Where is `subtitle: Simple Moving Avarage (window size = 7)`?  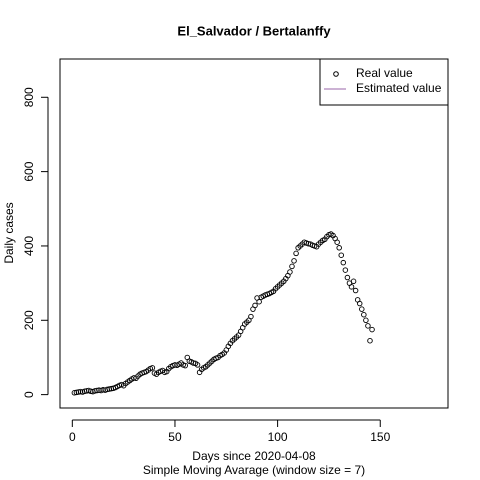
subtitle: Simple Moving Avarage (window size = 7) is located at coordinates (254, 470).